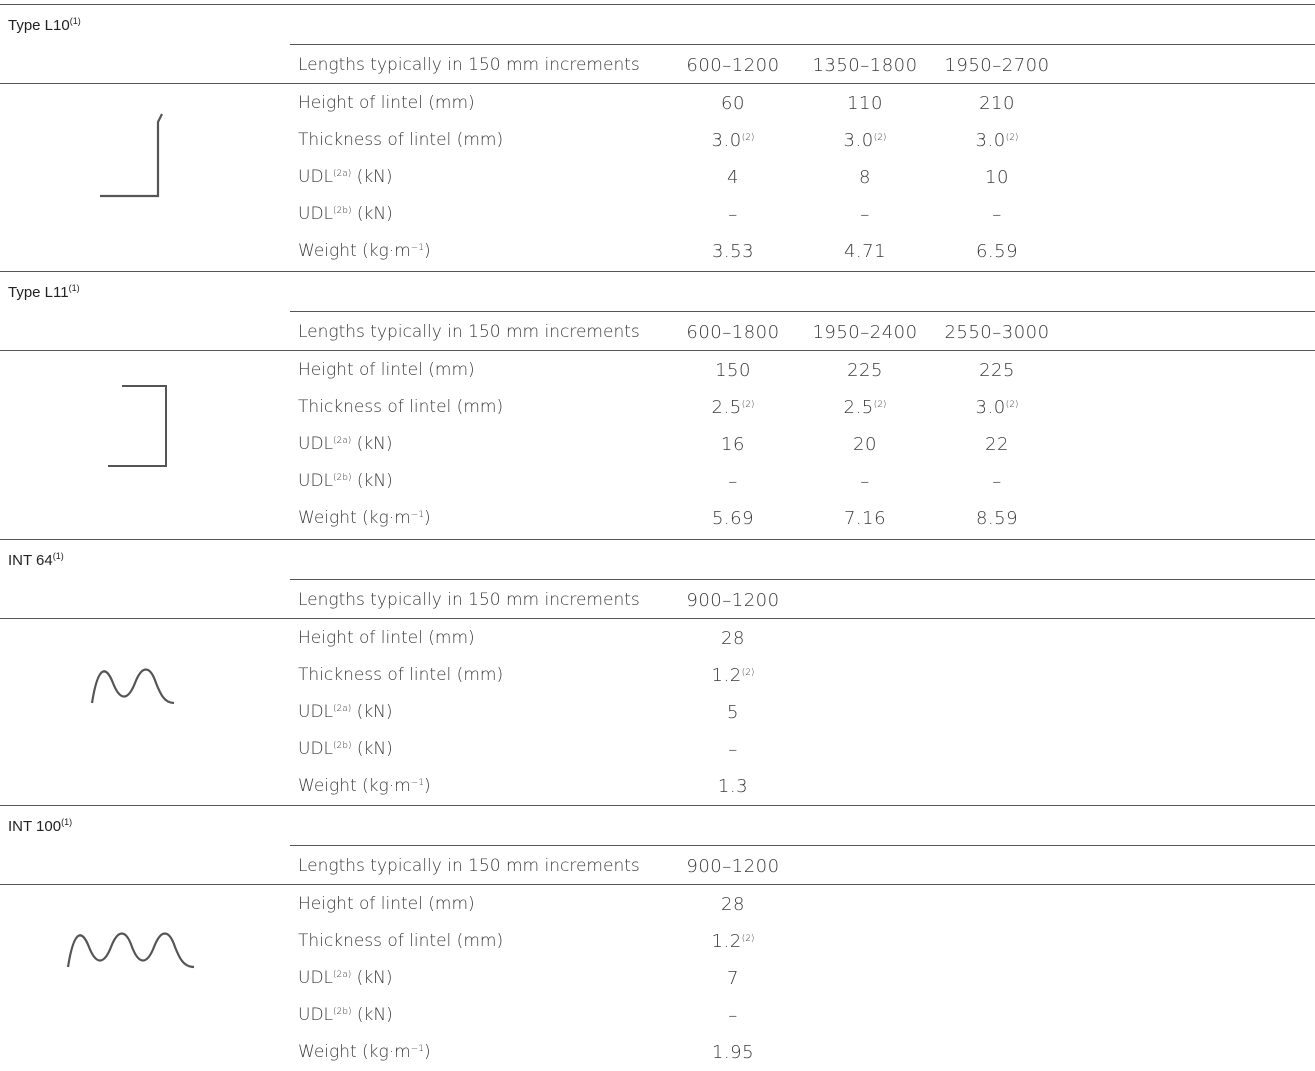 Image resolution: width=1315 pixels, height=1071 pixels. Describe the element at coordinates (733, 904) in the screenshot. I see `value-cell: 28` at that location.